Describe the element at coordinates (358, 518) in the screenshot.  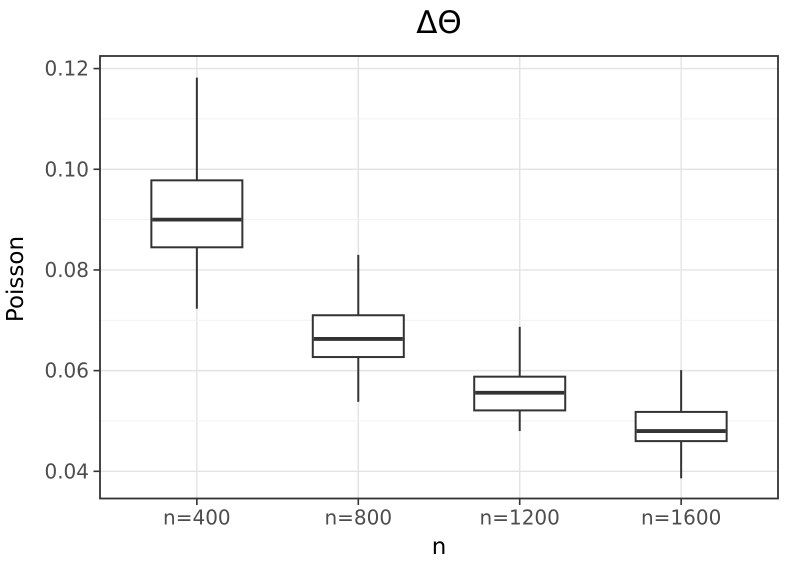
I see `x-tick-label: n=800` at that location.